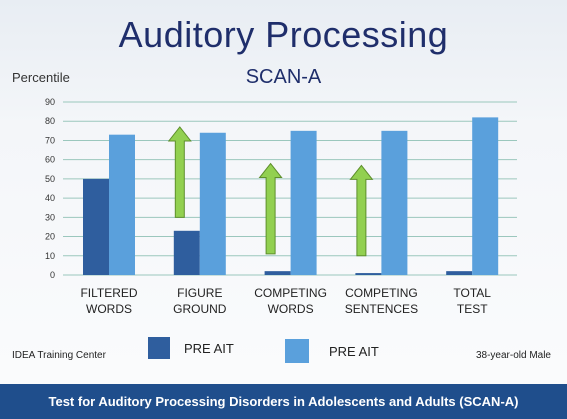 The height and width of the screenshot is (419, 567). Describe the element at coordinates (108, 293) in the screenshot. I see `x-tick-label: FILTERED` at that location.